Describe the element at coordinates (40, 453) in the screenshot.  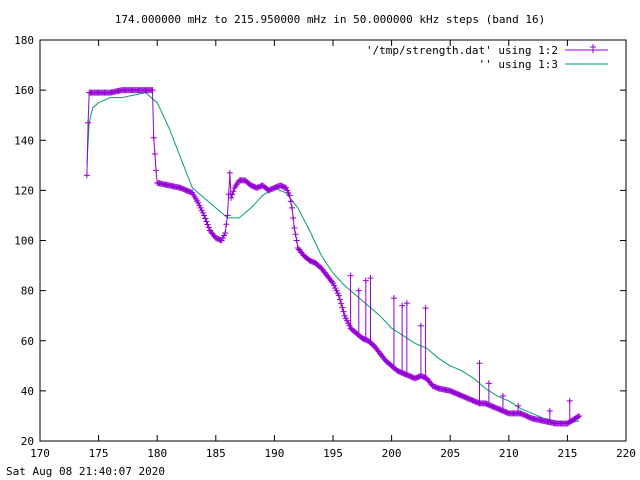
I see `x-tick-label: 170` at that location.